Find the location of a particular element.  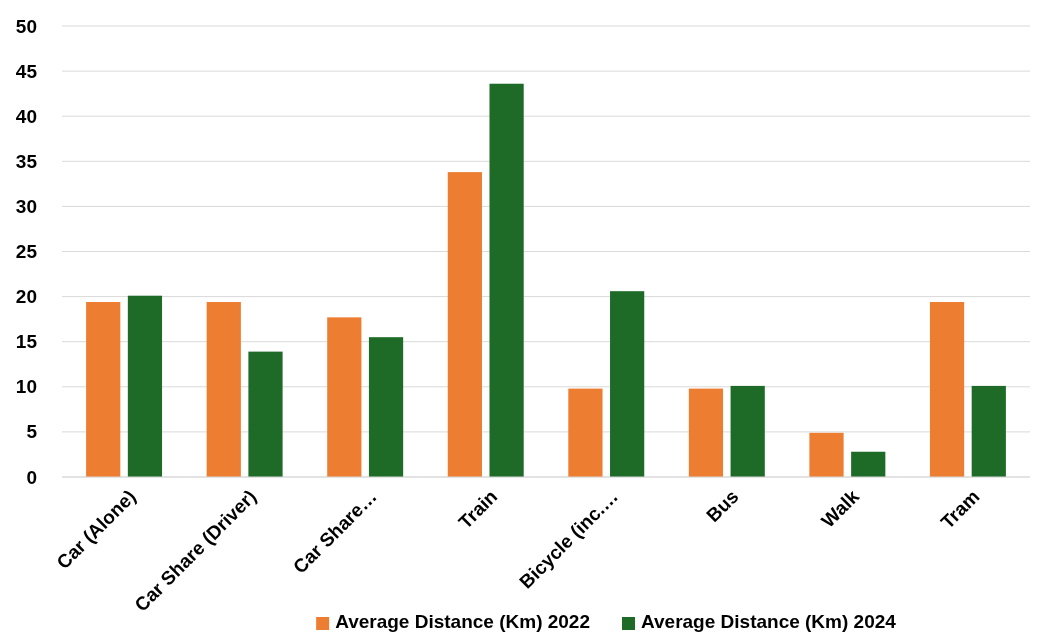

y-tick-label: 5 is located at coordinates (32, 432).